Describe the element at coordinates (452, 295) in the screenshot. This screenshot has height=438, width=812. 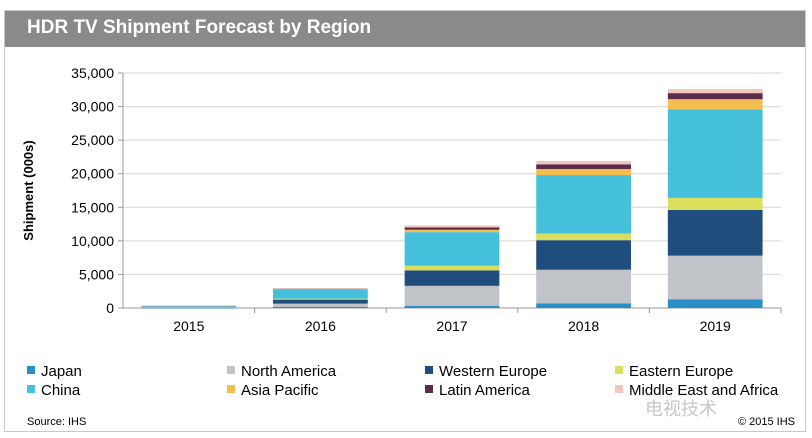
I see `bar-north-america-2017` at that location.